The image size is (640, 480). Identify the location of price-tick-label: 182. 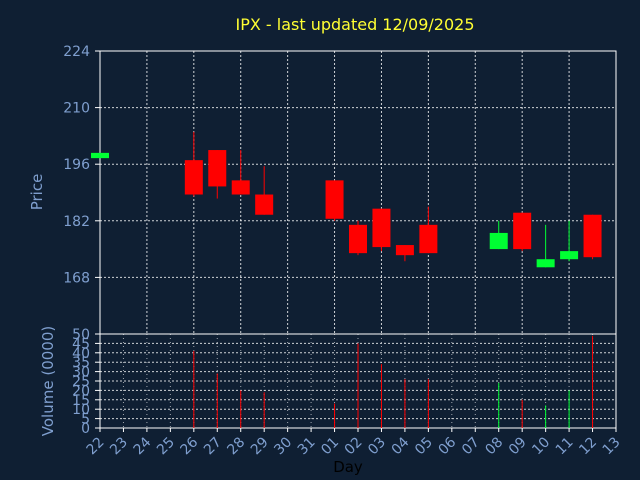
(76, 222).